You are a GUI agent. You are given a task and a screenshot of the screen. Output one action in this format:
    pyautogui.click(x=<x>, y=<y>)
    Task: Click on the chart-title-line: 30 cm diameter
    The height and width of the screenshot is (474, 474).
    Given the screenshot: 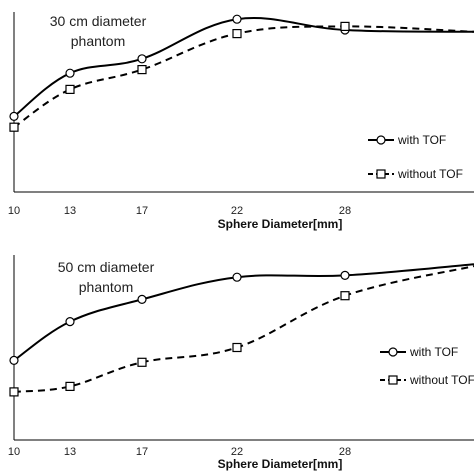 What is the action you would take?
    pyautogui.click(x=98, y=21)
    